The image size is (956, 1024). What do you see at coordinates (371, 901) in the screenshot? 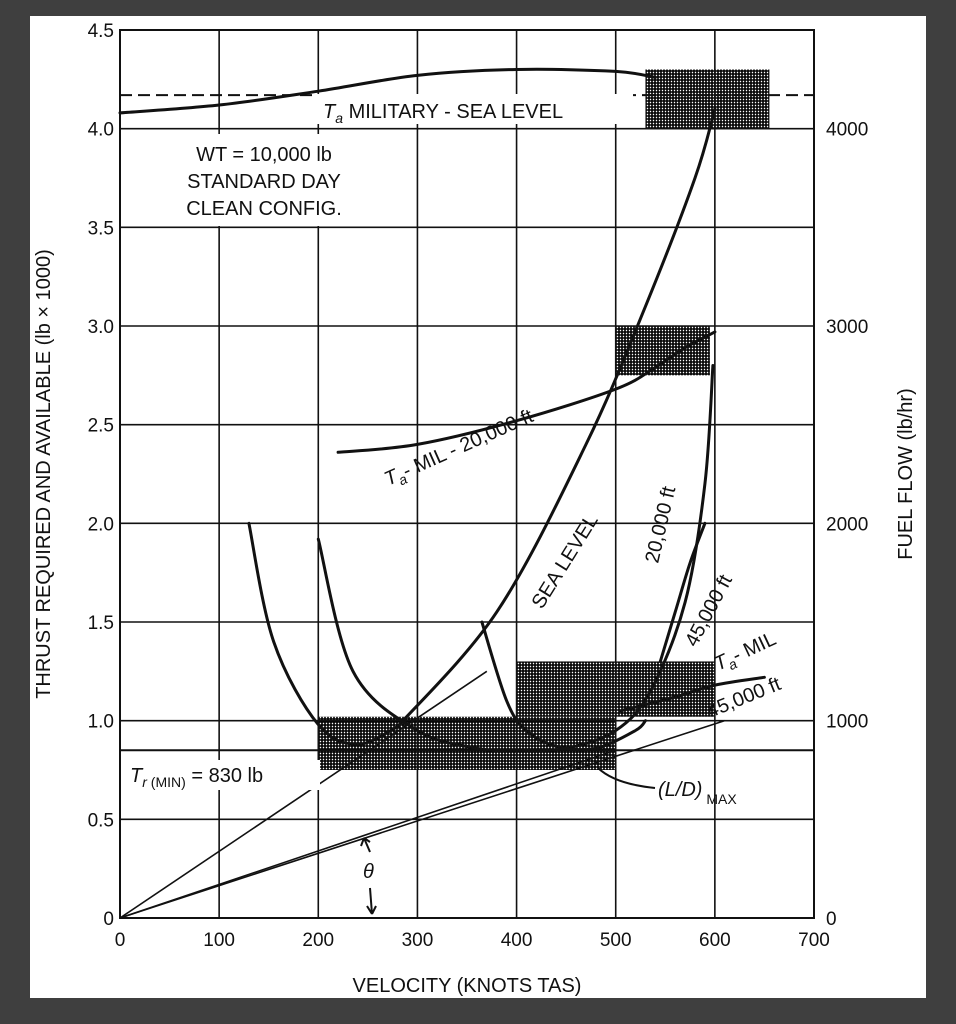
I see `theta-arrow-down` at bounding box center [371, 901].